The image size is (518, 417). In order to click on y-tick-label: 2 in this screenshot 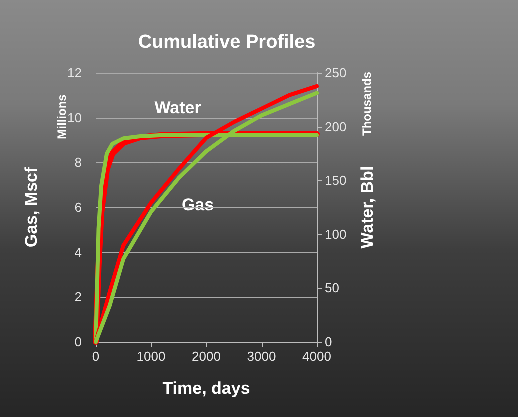, I will do `click(78, 297)`.